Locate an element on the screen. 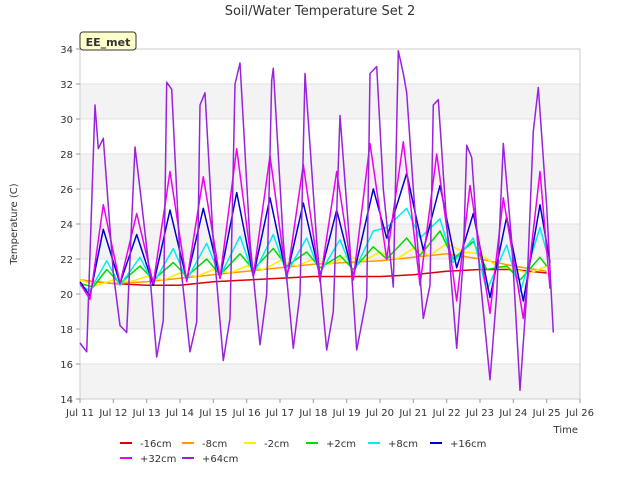 The height and width of the screenshot is (480, 640). x-axis-title: Time is located at coordinates (565, 430).